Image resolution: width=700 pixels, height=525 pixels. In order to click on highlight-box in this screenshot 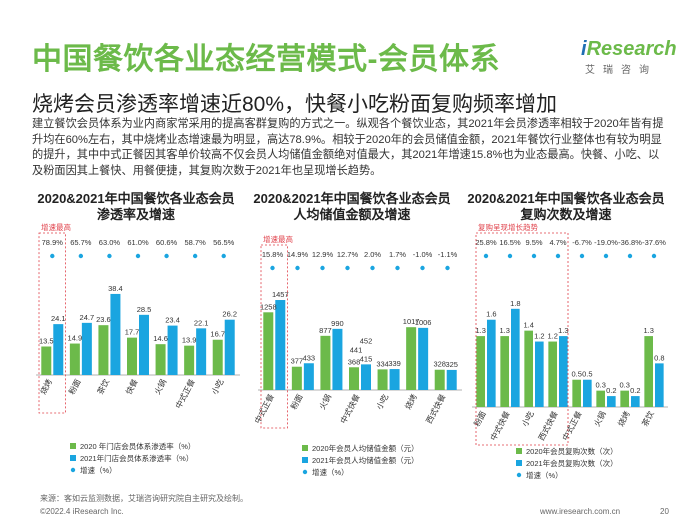, I will do `click(52, 323)`.